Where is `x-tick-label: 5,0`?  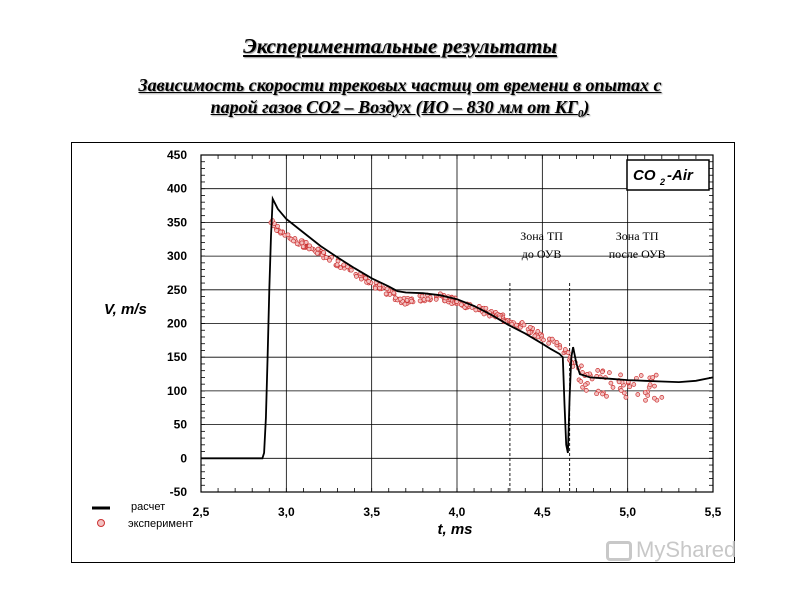 x-tick-label: 5,0 is located at coordinates (627, 512).